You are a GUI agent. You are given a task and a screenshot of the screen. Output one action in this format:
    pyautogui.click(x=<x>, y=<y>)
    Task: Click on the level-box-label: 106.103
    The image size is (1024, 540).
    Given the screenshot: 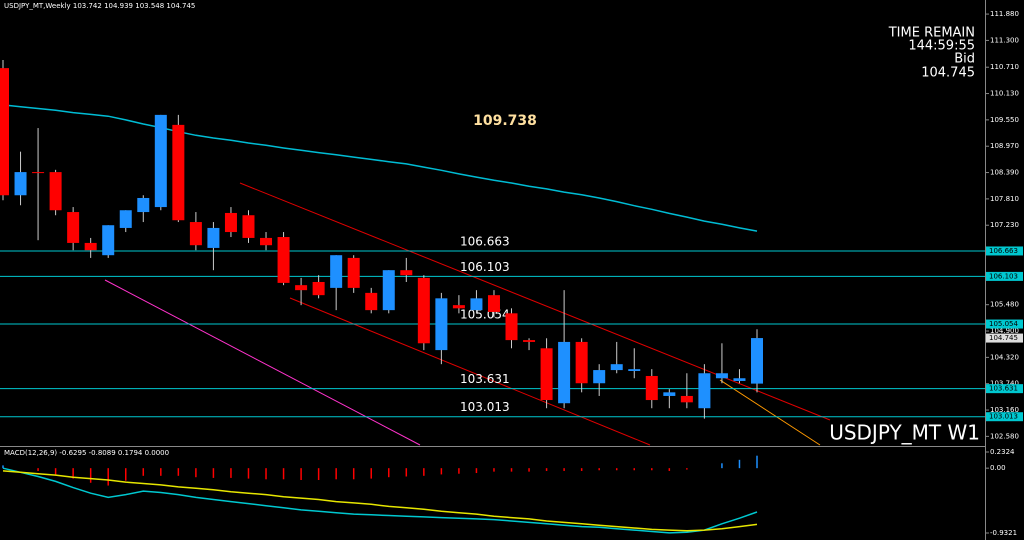 What is the action you would take?
    pyautogui.click(x=1003, y=276)
    